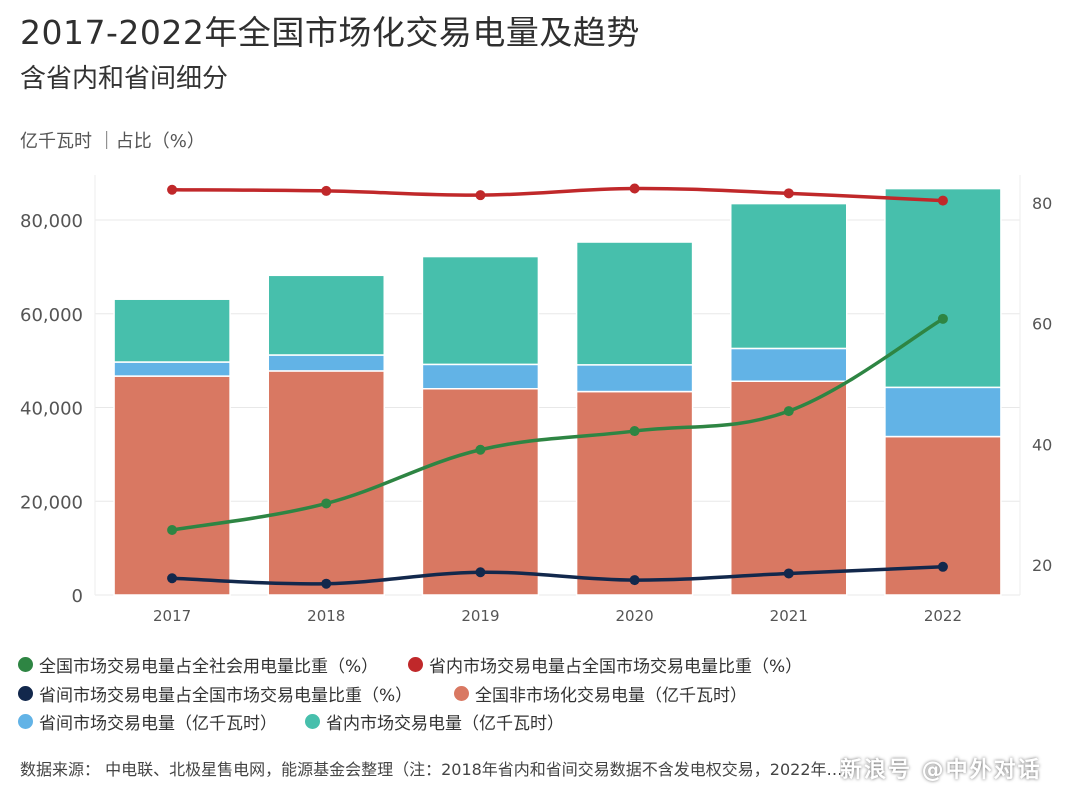  What do you see at coordinates (445, 724) in the screenshot?
I see `legend-label: 省内市场交易电量（亿千瓦时）` at bounding box center [445, 724].